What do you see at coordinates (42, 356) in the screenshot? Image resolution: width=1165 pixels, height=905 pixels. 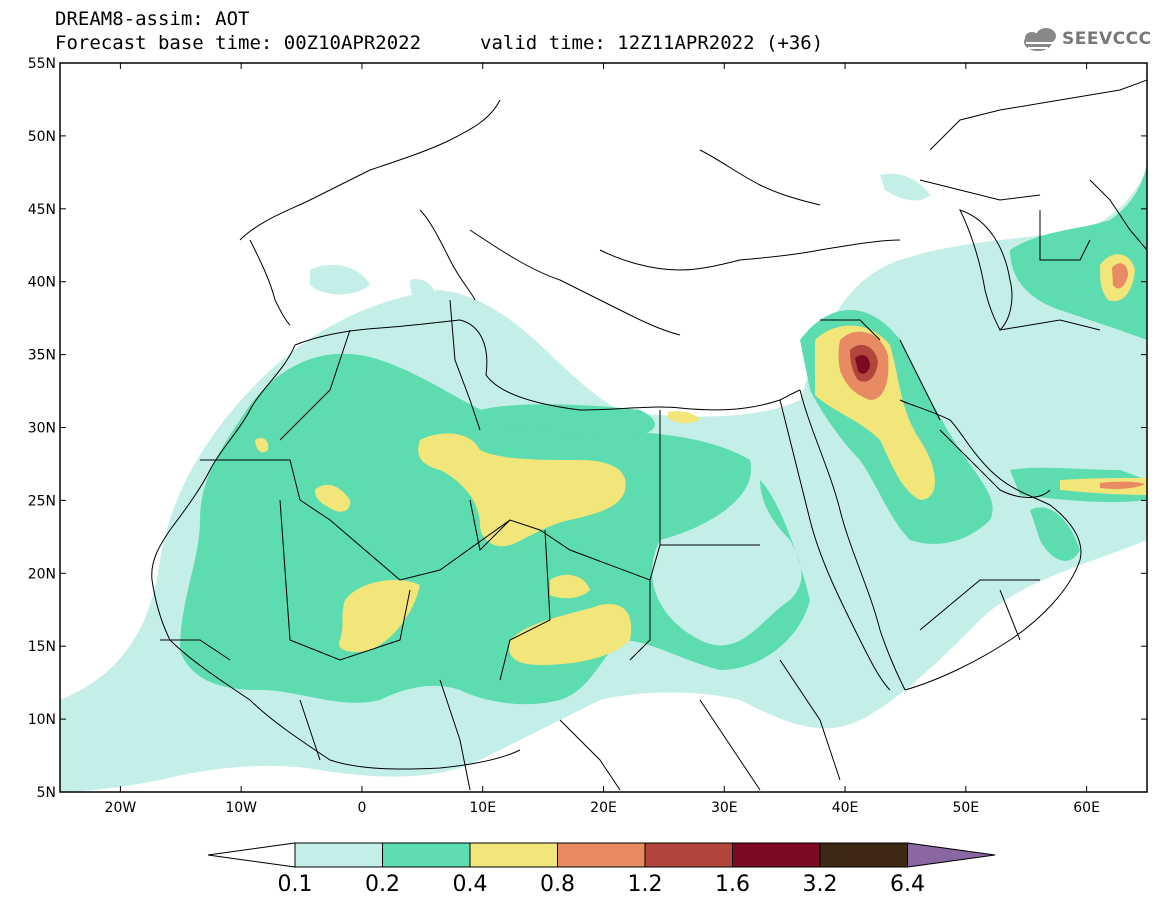 I see `lat-tick-label: 35N` at bounding box center [42, 356].